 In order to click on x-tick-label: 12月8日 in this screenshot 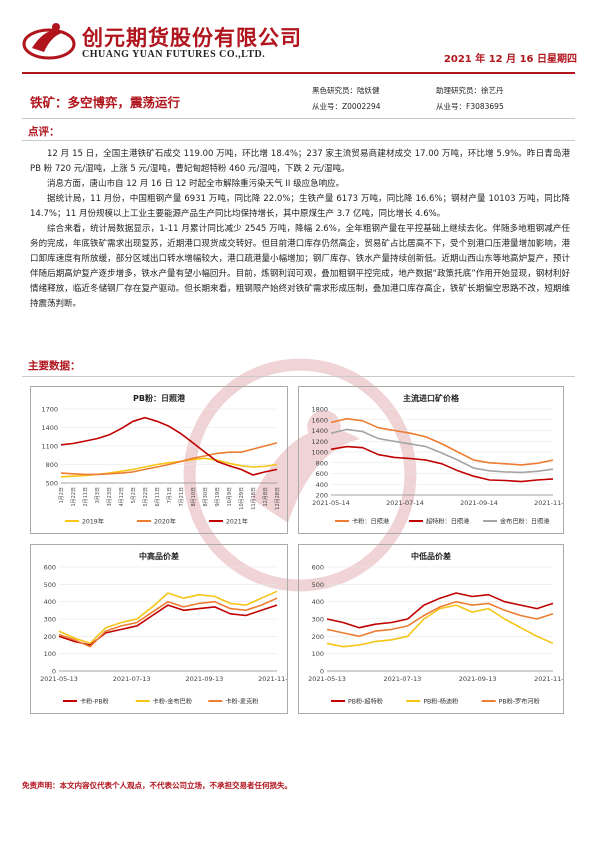, I will do `click(266, 497)`.